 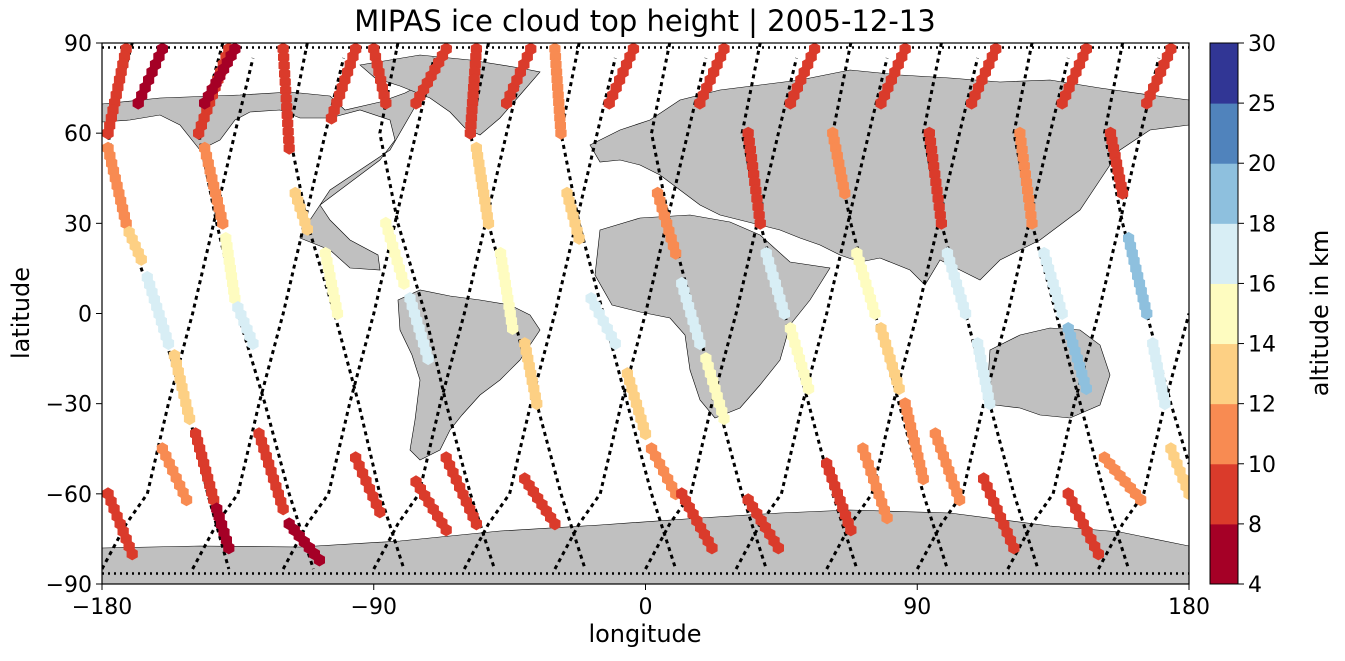 I want to click on colorbar-tick-label: 10, so click(x=1262, y=465).